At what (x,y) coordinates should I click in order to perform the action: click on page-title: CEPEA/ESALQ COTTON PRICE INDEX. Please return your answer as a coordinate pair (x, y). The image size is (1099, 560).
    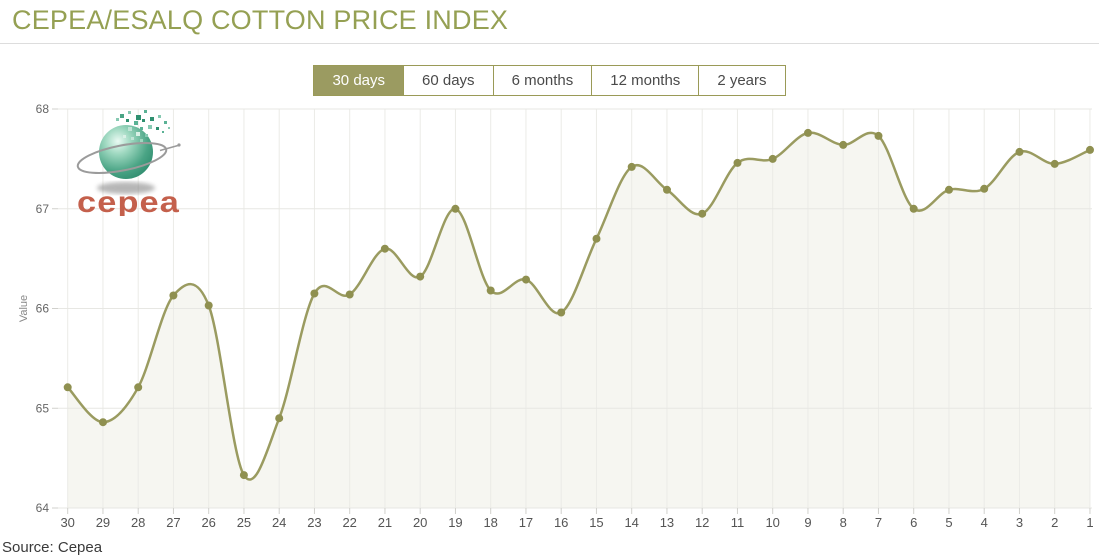
    Looking at the image, I should click on (260, 20).